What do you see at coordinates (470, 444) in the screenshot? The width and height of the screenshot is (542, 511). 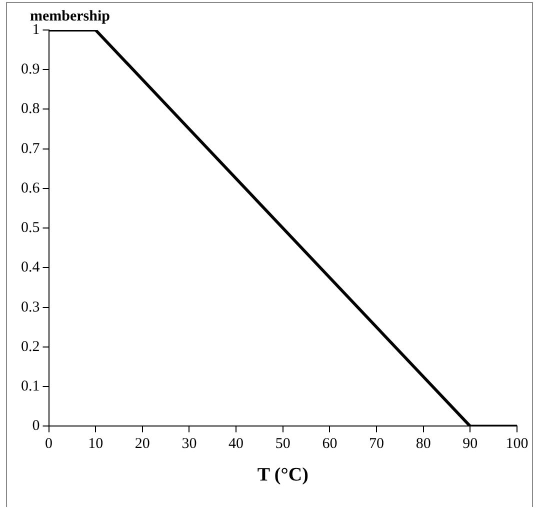 I see `x-tick-label: 90` at bounding box center [470, 444].